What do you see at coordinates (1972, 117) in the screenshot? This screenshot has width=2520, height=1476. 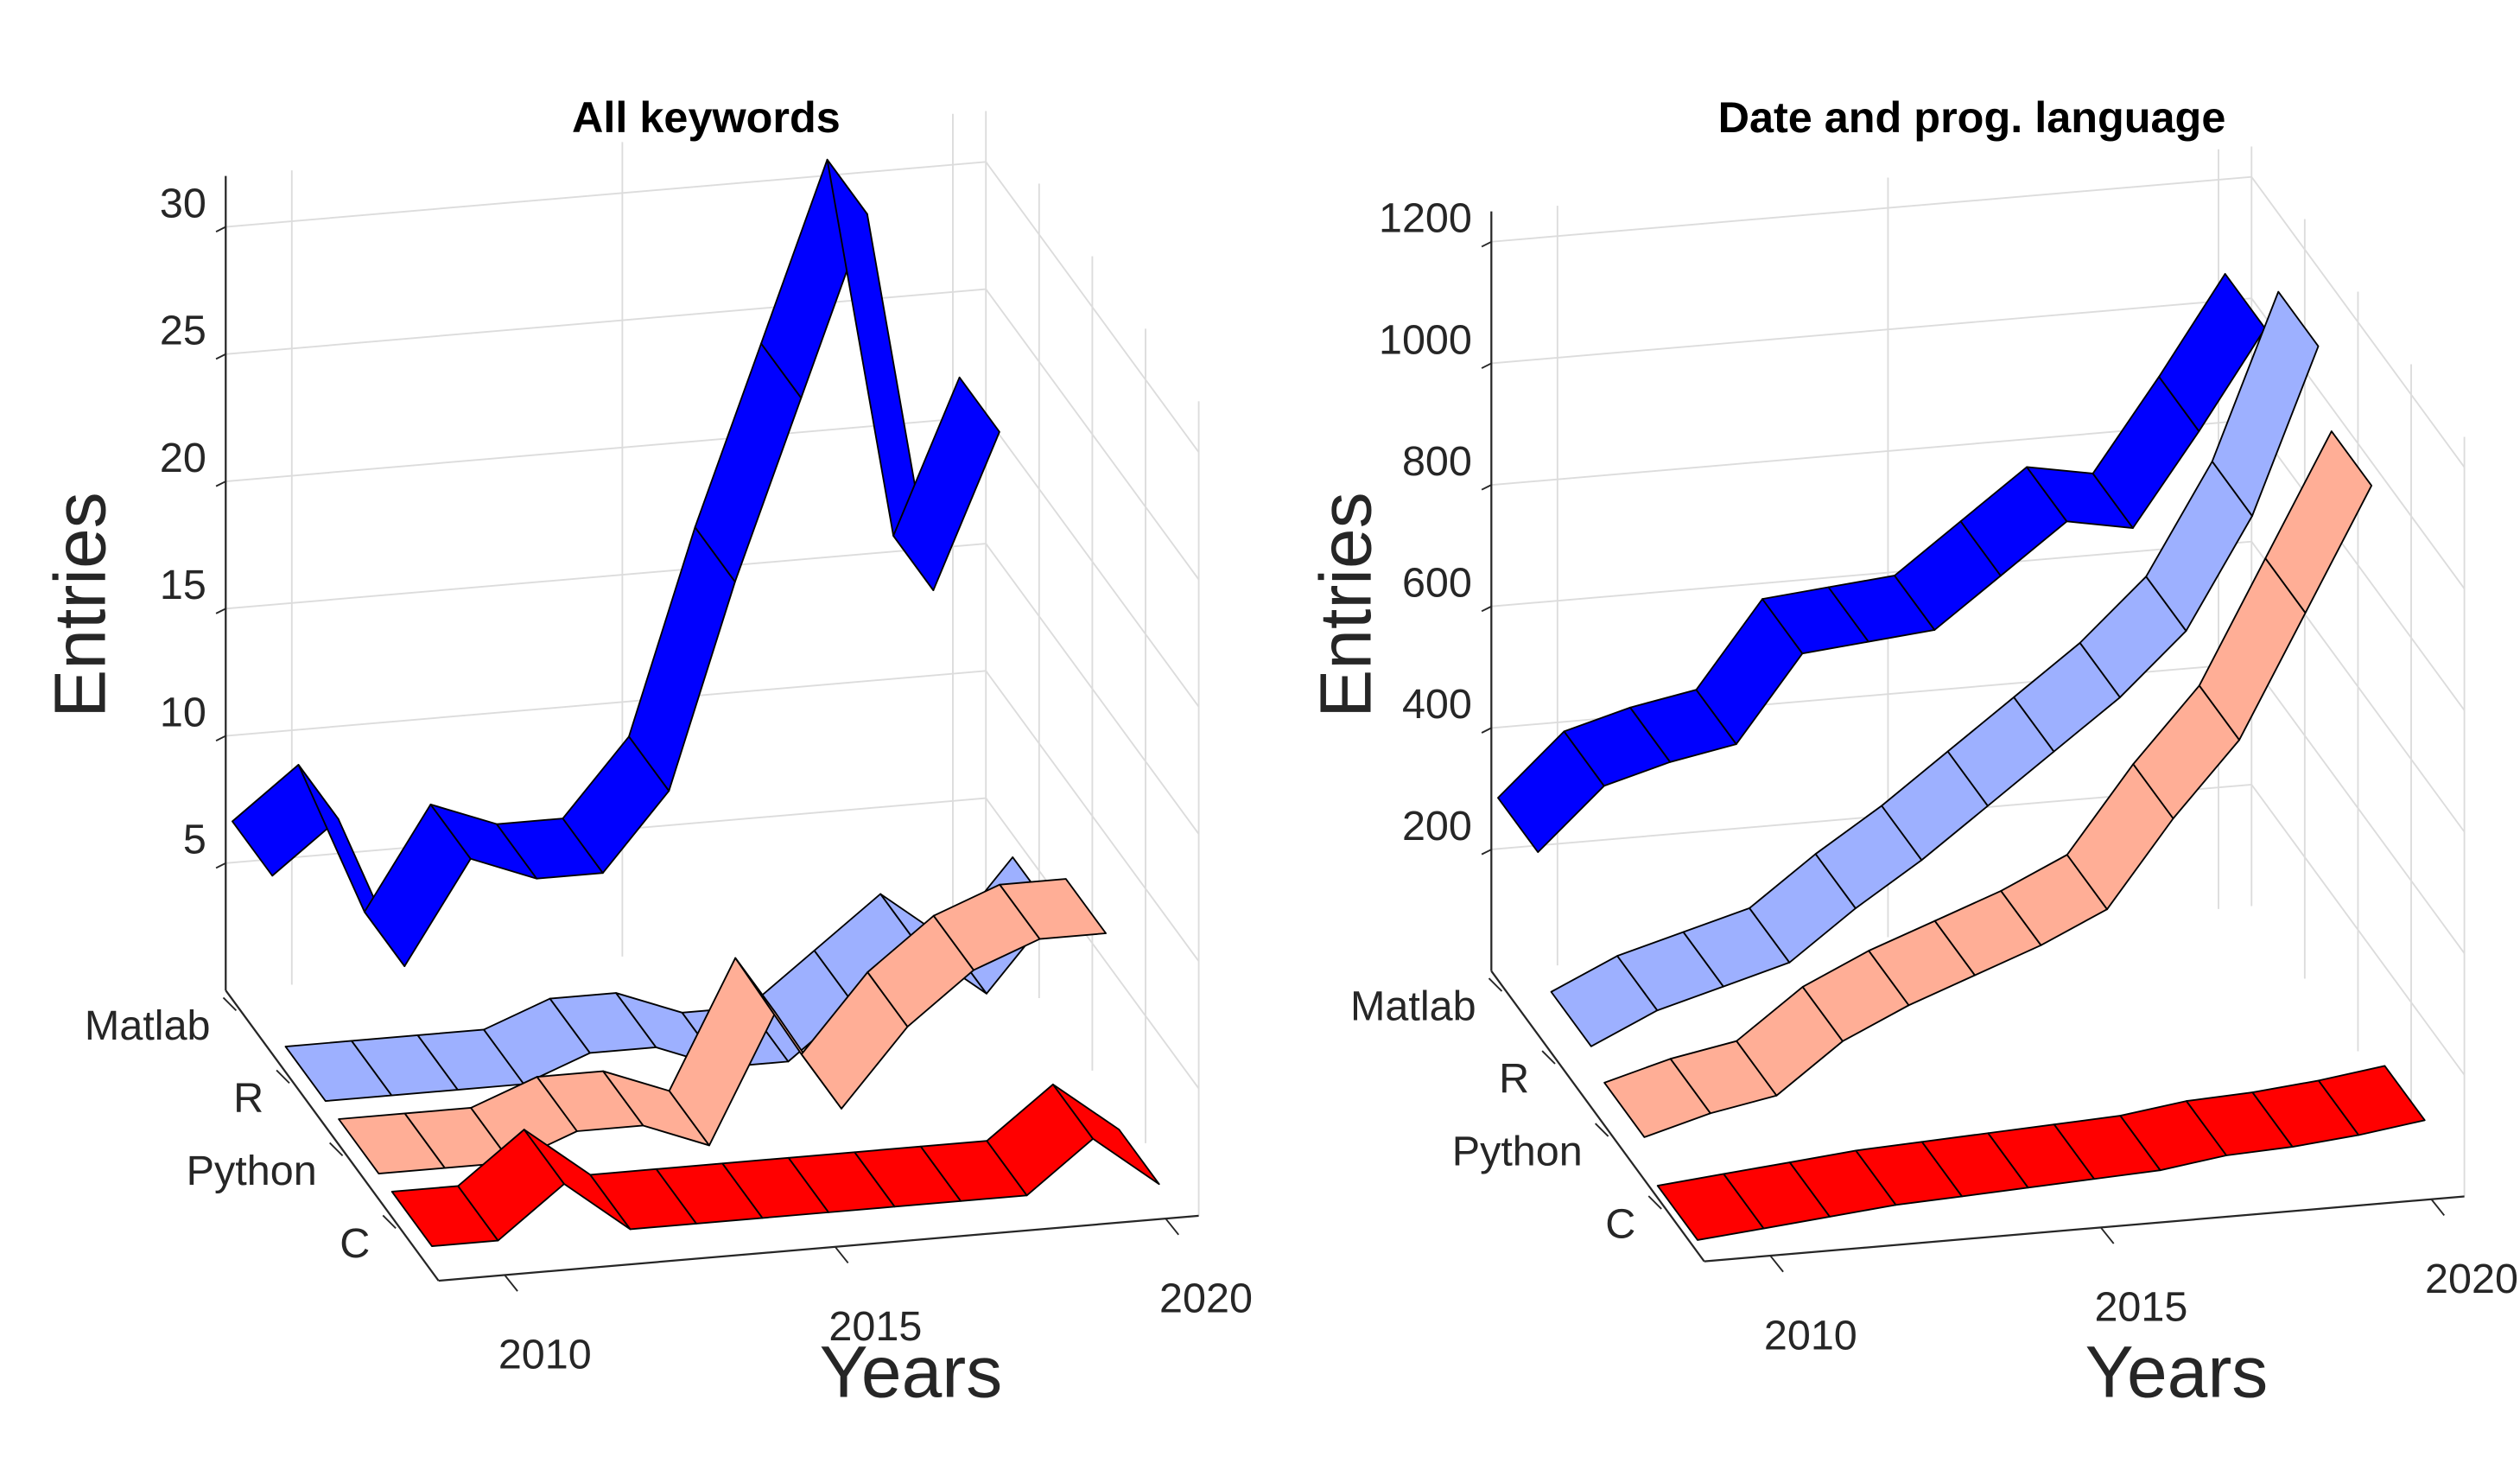 I see `chart-title: Date and prog. language` at bounding box center [1972, 117].